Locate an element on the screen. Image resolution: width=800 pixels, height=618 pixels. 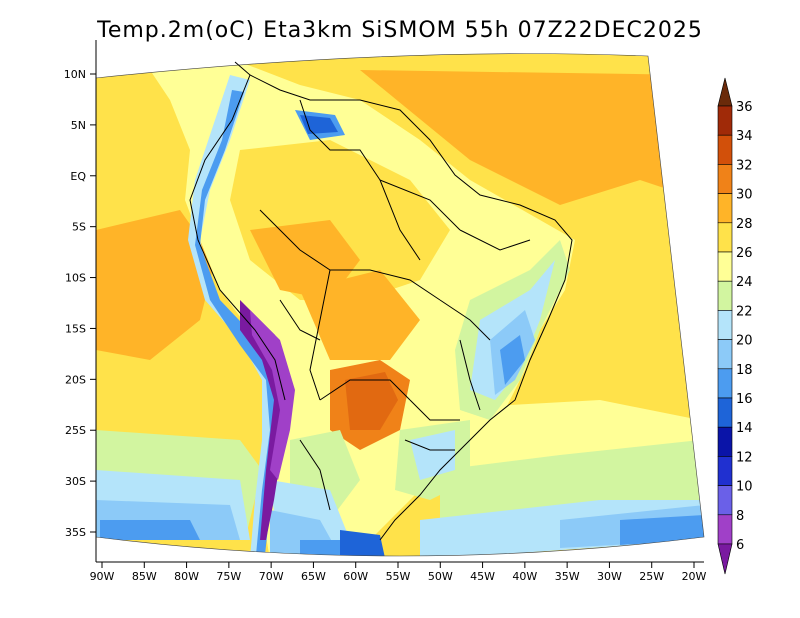
lat-tick-label: 35S is located at coordinates (75, 532).